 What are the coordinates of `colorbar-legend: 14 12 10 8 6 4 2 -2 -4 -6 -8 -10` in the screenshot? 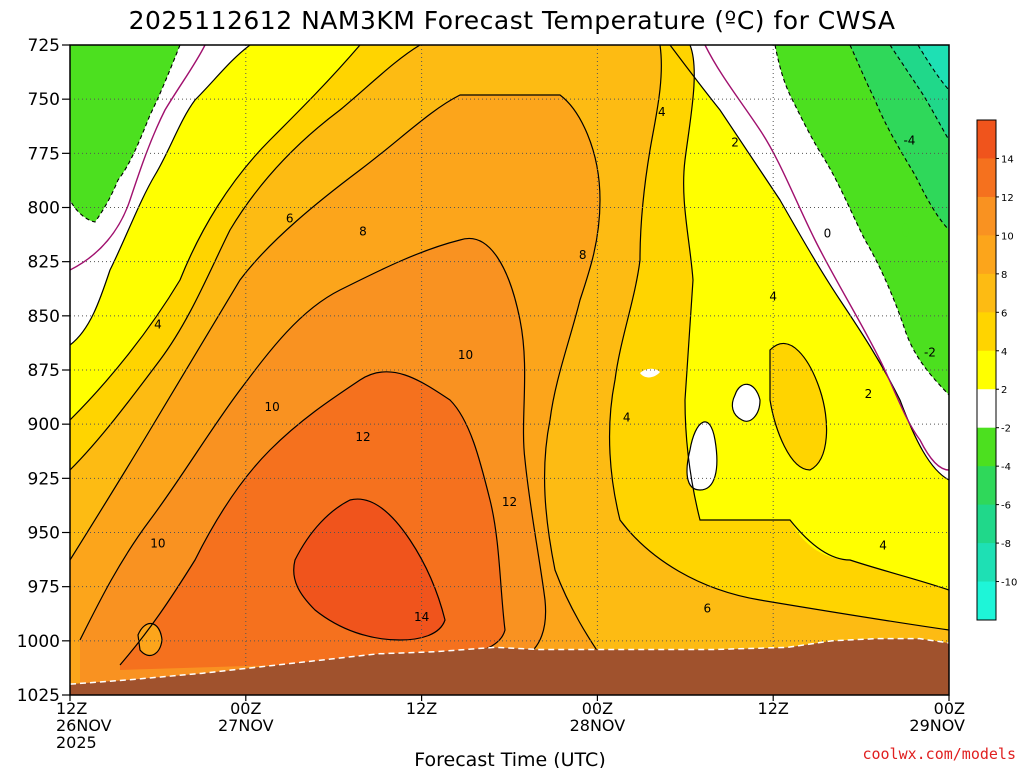 It's located at (996, 370).